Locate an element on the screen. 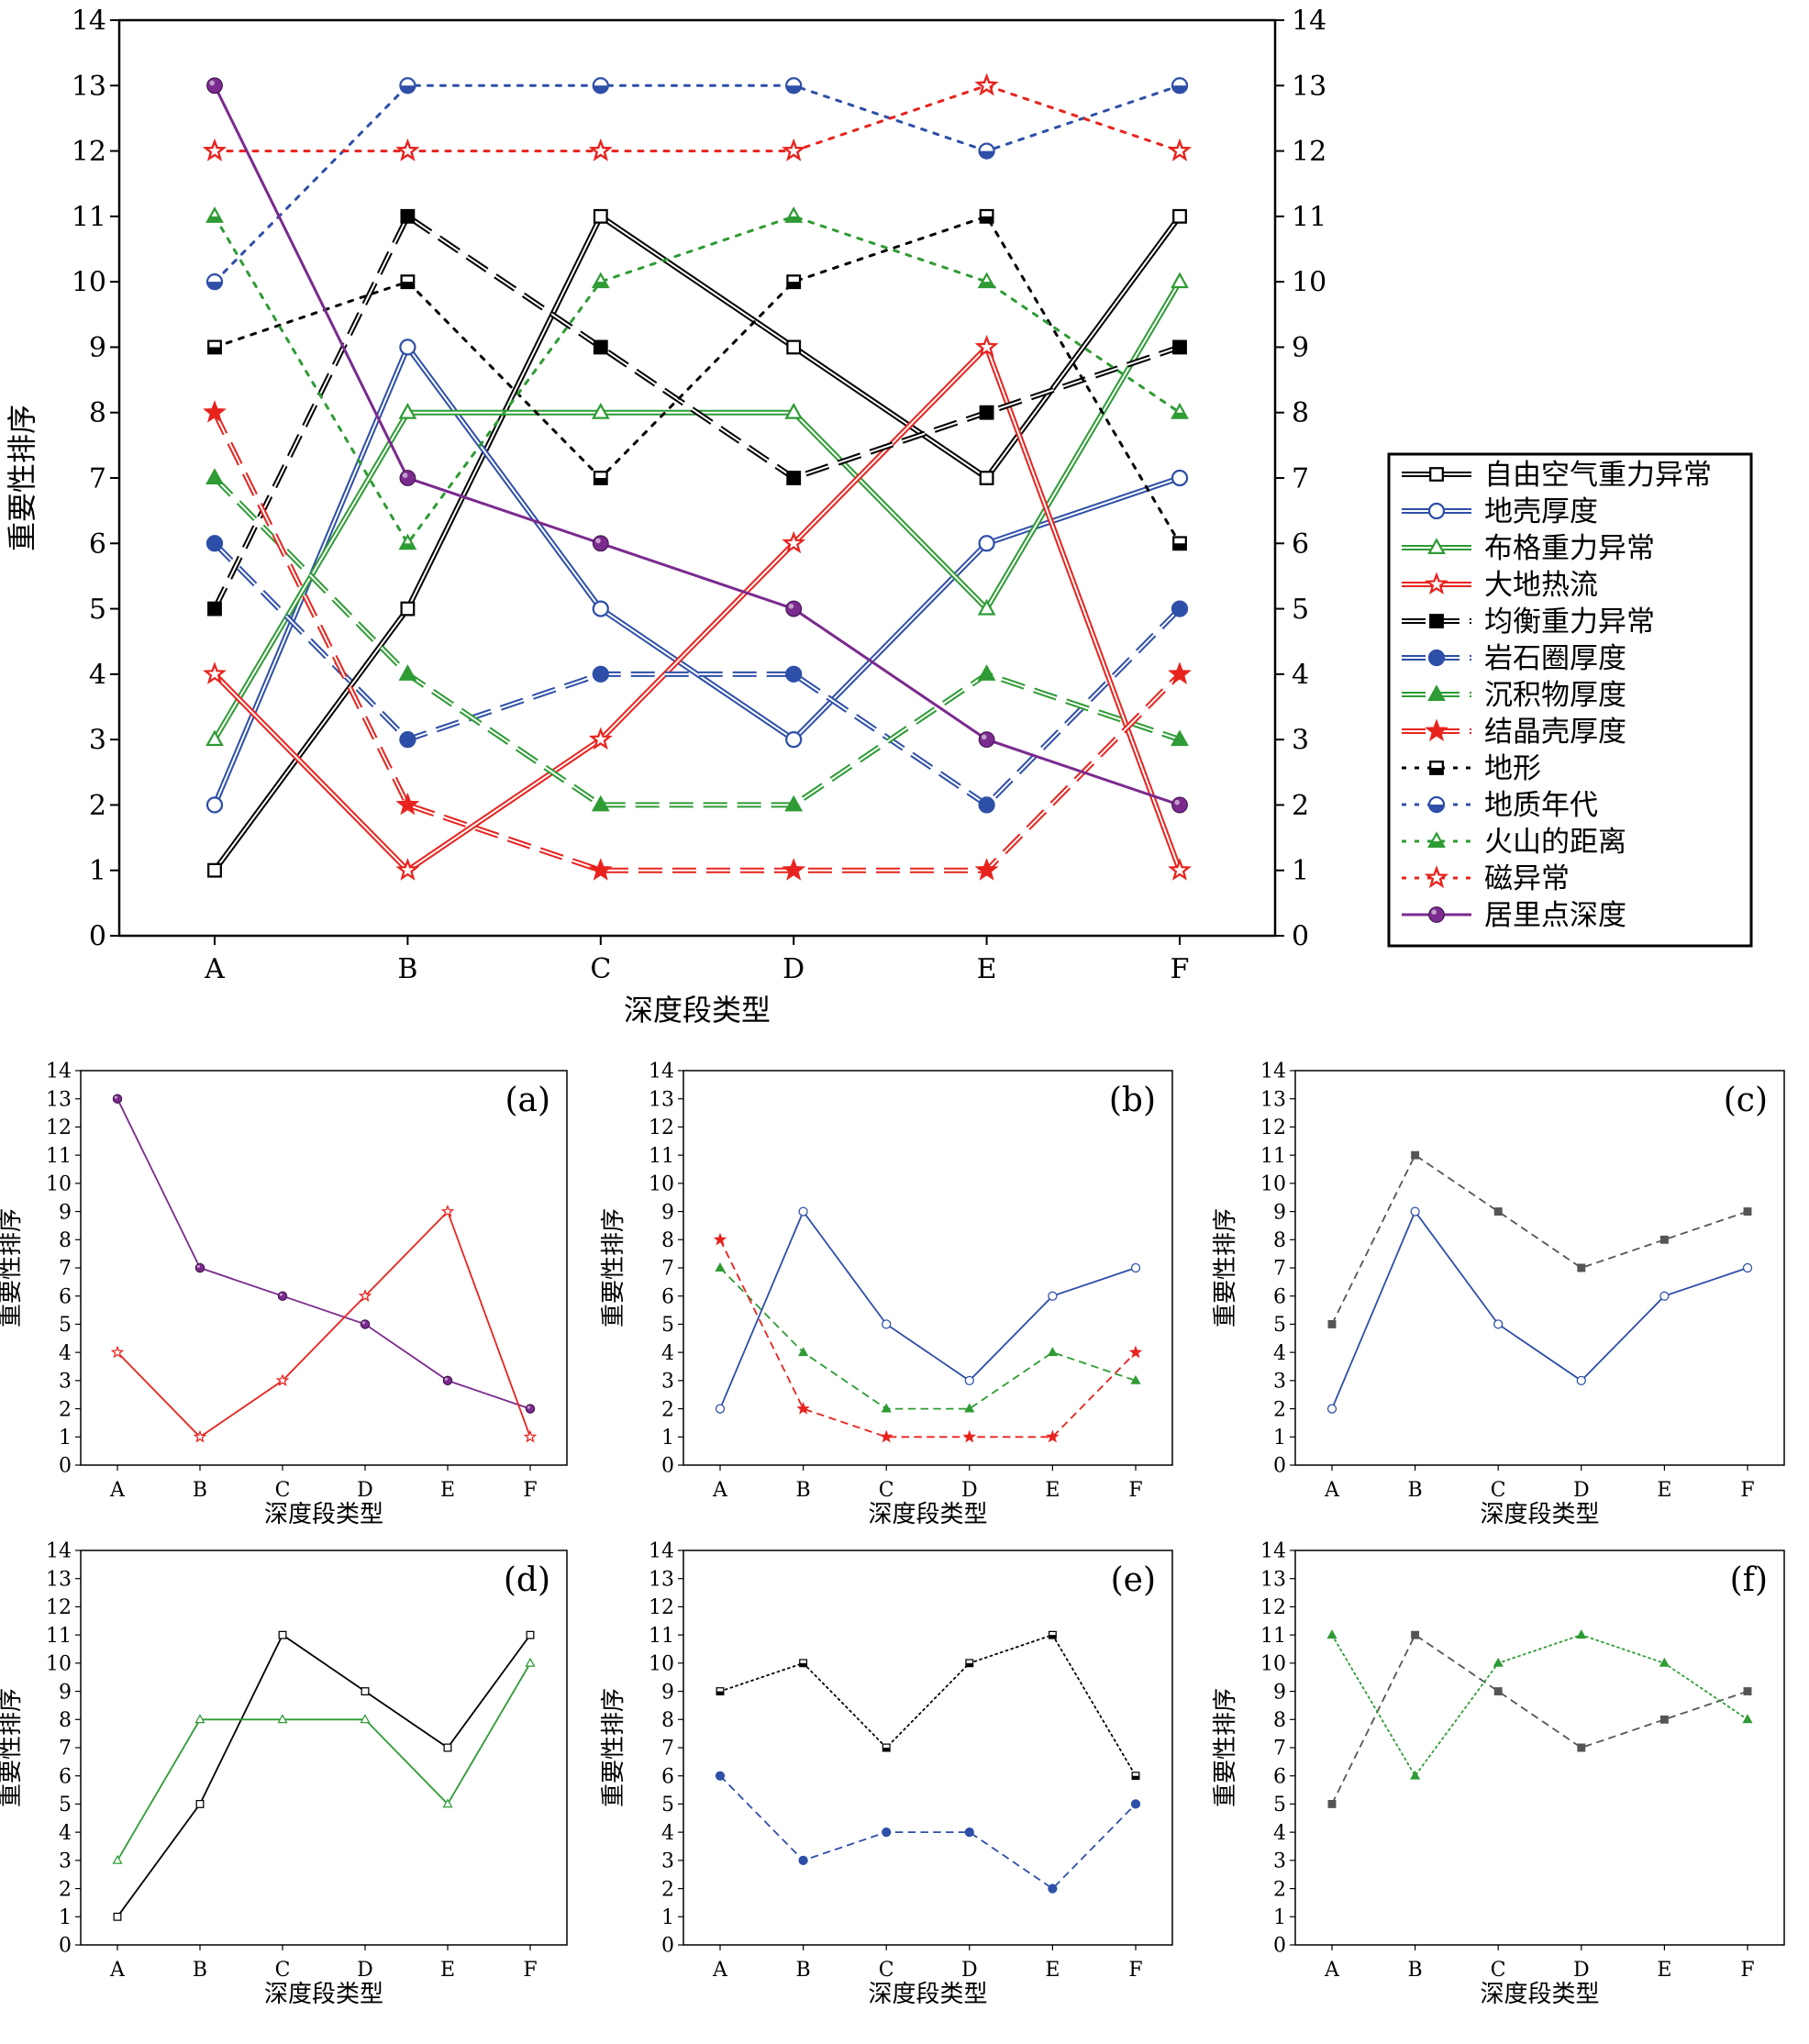  x-tick-label: C is located at coordinates (1498, 1971).